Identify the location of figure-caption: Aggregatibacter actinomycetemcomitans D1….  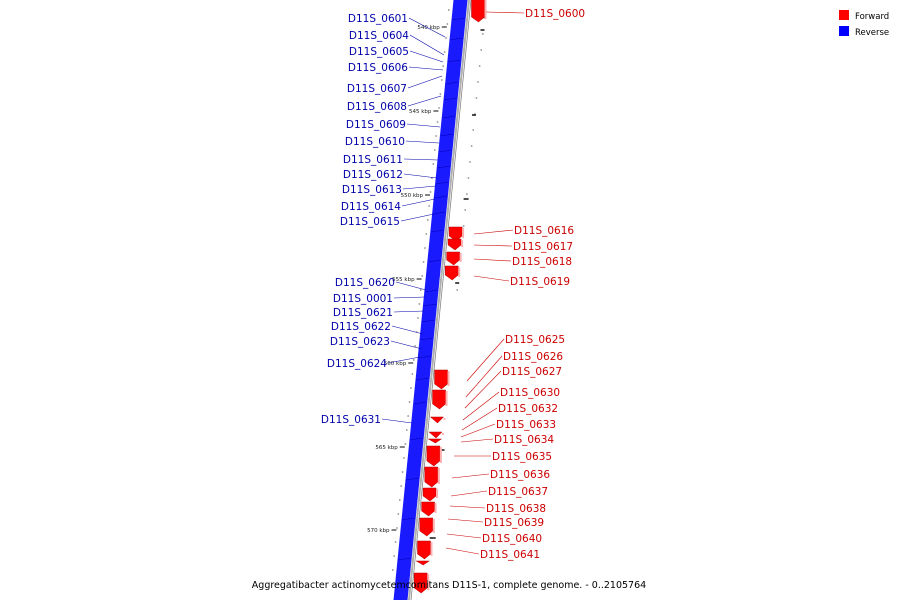
(449, 585).